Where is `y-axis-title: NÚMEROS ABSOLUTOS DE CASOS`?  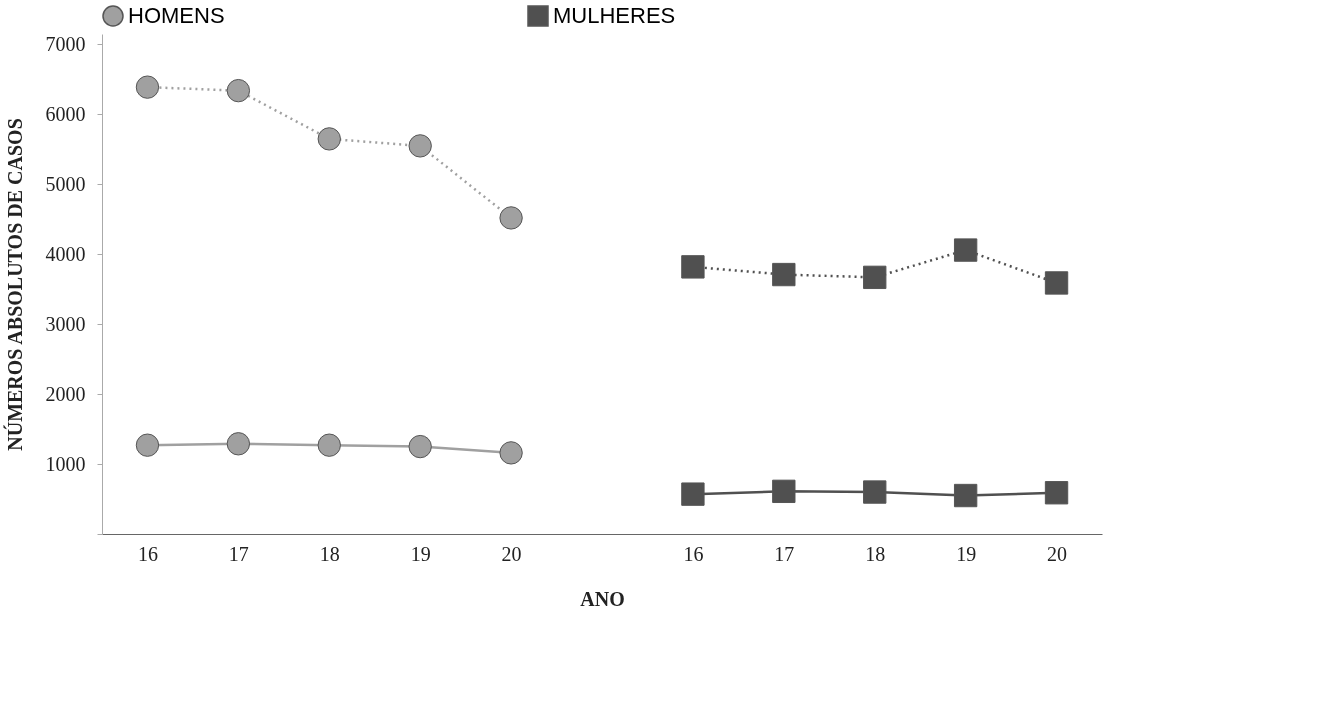
y-axis-title: NÚMEROS ABSOLUTOS DE CASOS is located at coordinates (14, 284).